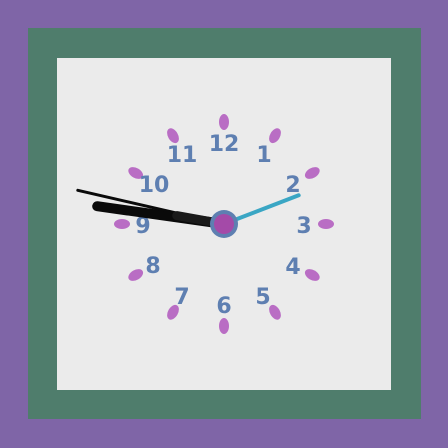 The width and height of the screenshot is (448, 448). Describe the element at coordinates (292, 185) in the screenshot. I see `numeral-2: 2` at that location.